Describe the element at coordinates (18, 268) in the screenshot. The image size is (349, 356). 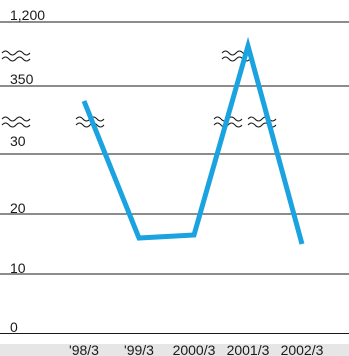
I see `y-tick-label-10: 10` at that location.